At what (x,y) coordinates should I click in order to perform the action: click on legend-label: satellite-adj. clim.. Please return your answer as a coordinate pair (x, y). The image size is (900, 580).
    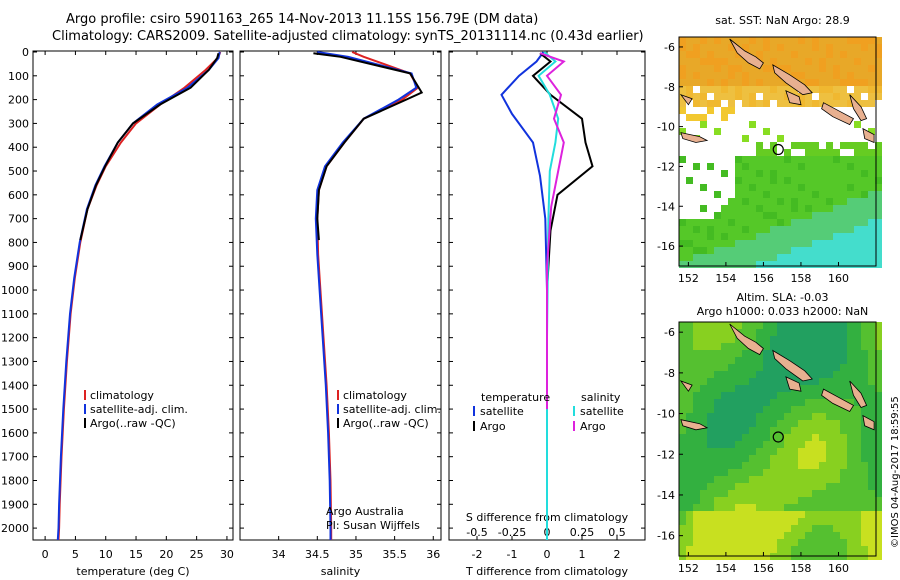
    Looking at the image, I should click on (139, 409).